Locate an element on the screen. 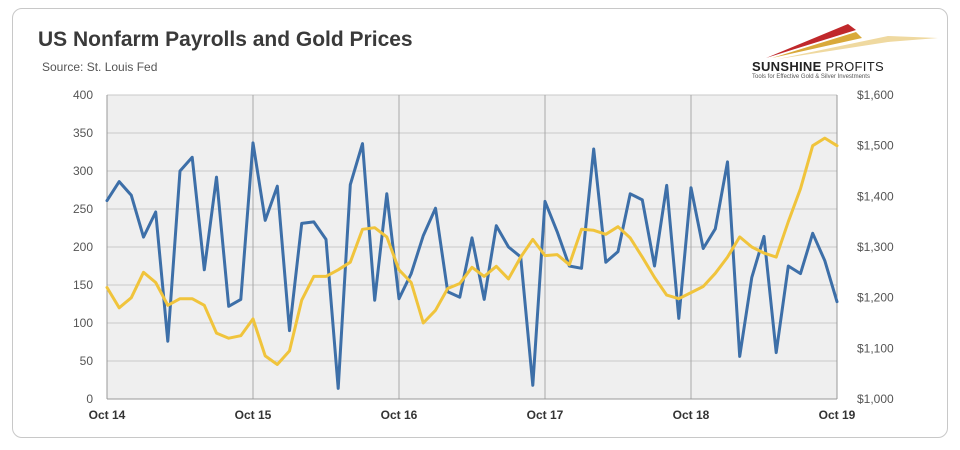 Image resolution: width=960 pixels, height=450 pixels. y-right-tick-label: $1,000 is located at coordinates (875, 399).